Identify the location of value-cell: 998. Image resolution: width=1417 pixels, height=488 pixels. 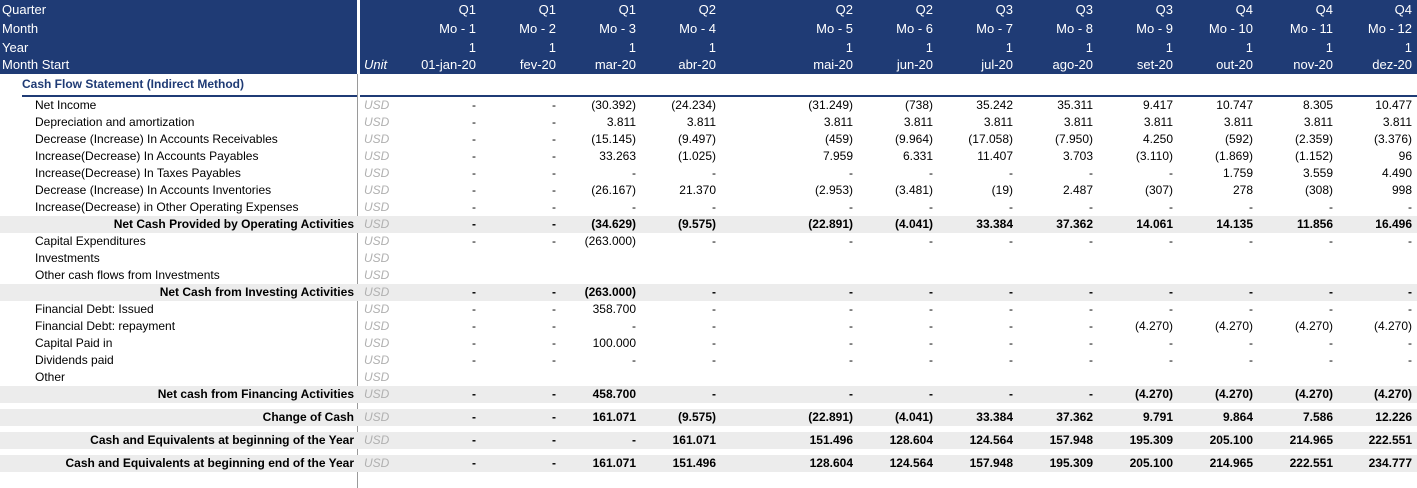
(1401, 190).